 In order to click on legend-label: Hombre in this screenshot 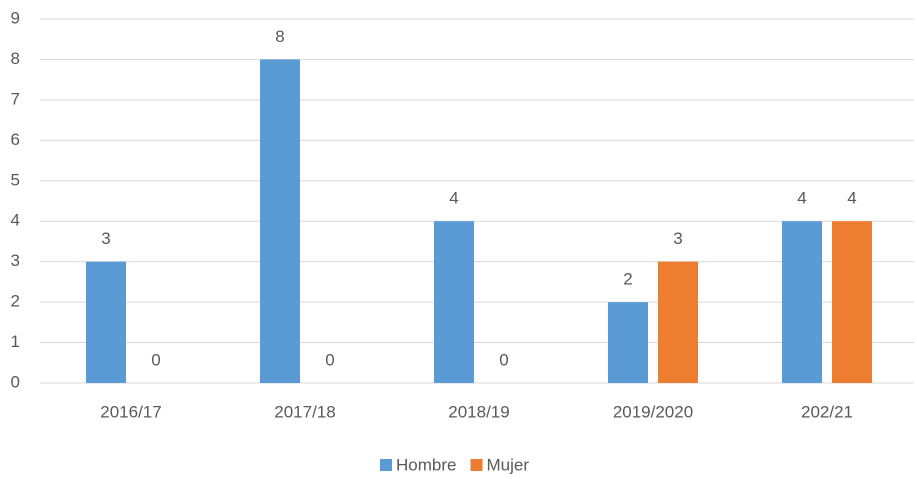, I will do `click(426, 464)`.